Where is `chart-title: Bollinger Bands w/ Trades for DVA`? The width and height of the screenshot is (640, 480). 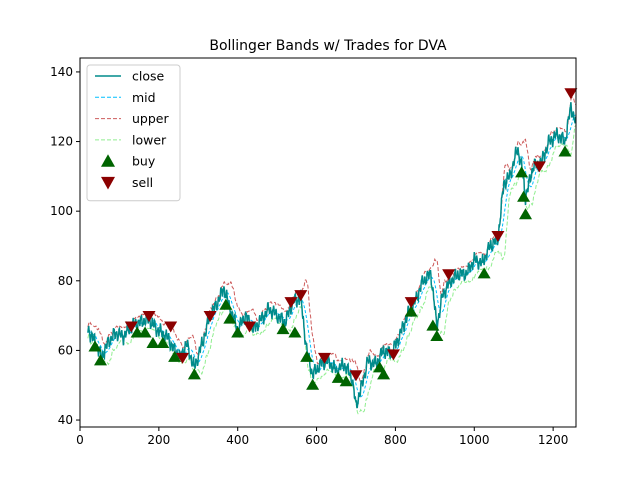 chart-title: Bollinger Bands w/ Trades for DVA is located at coordinates (328, 46).